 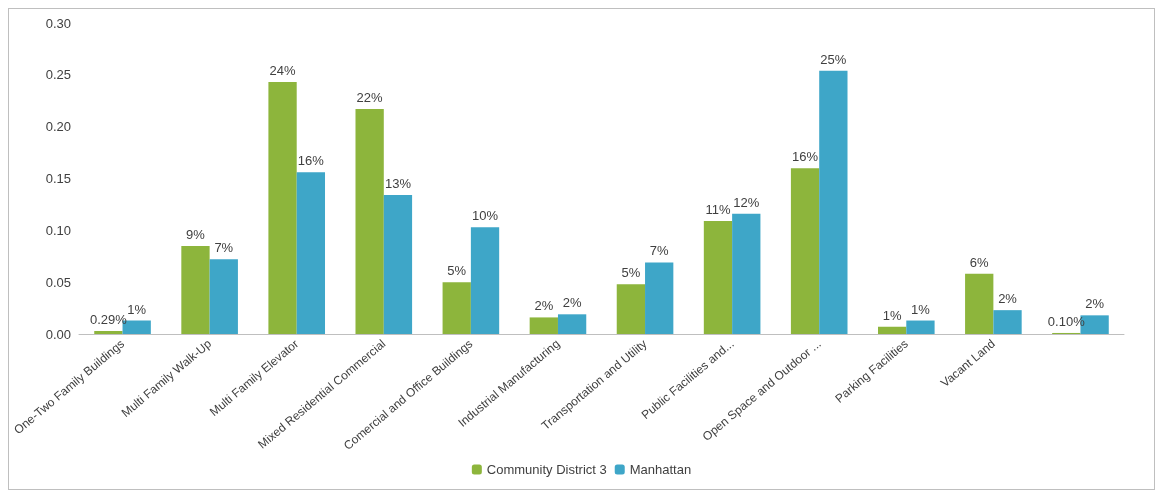 I want to click on data-label: 0.29%, so click(x=108, y=319).